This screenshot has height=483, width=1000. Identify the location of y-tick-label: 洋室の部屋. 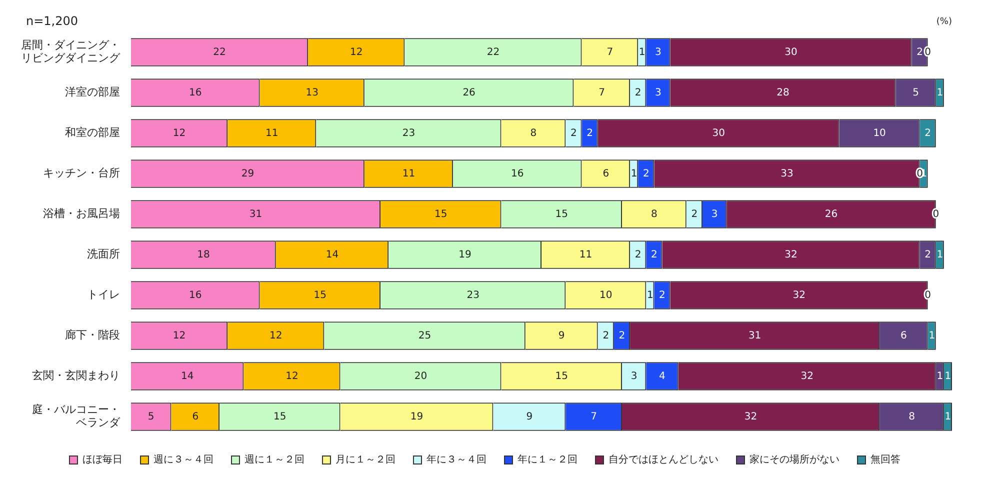
(92, 92).